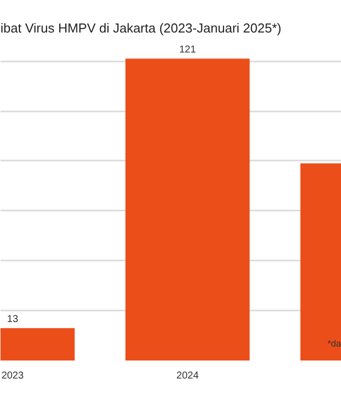 This screenshot has width=341, height=400. Describe the element at coordinates (188, 376) in the screenshot. I see `x-tick-label: 2024` at that location.